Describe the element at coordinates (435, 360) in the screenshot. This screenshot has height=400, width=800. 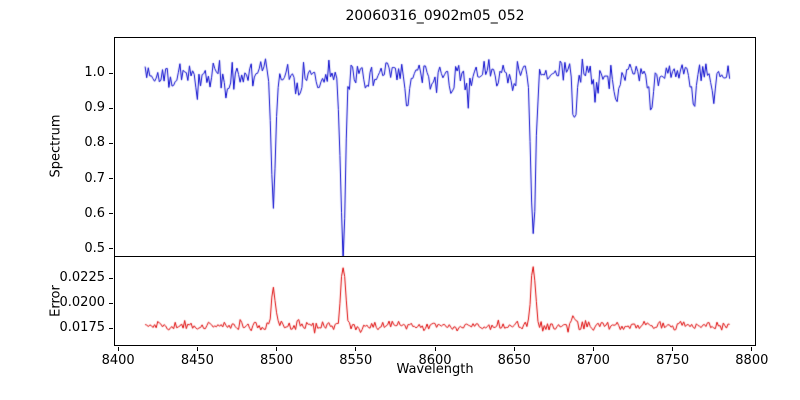
I see `x-tick-label: 8600` at that location.